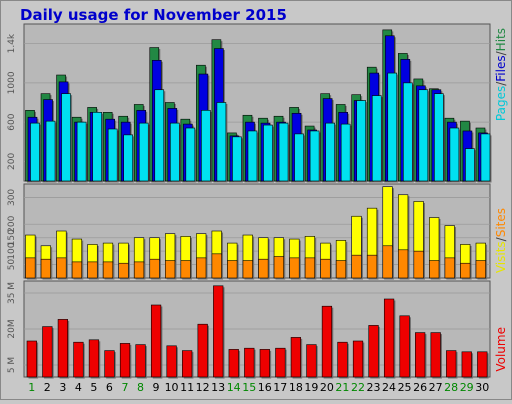 This screenshot has height=404, width=512. Describe the element at coordinates (234, 387) in the screenshot. I see `day-label: 14` at that location.